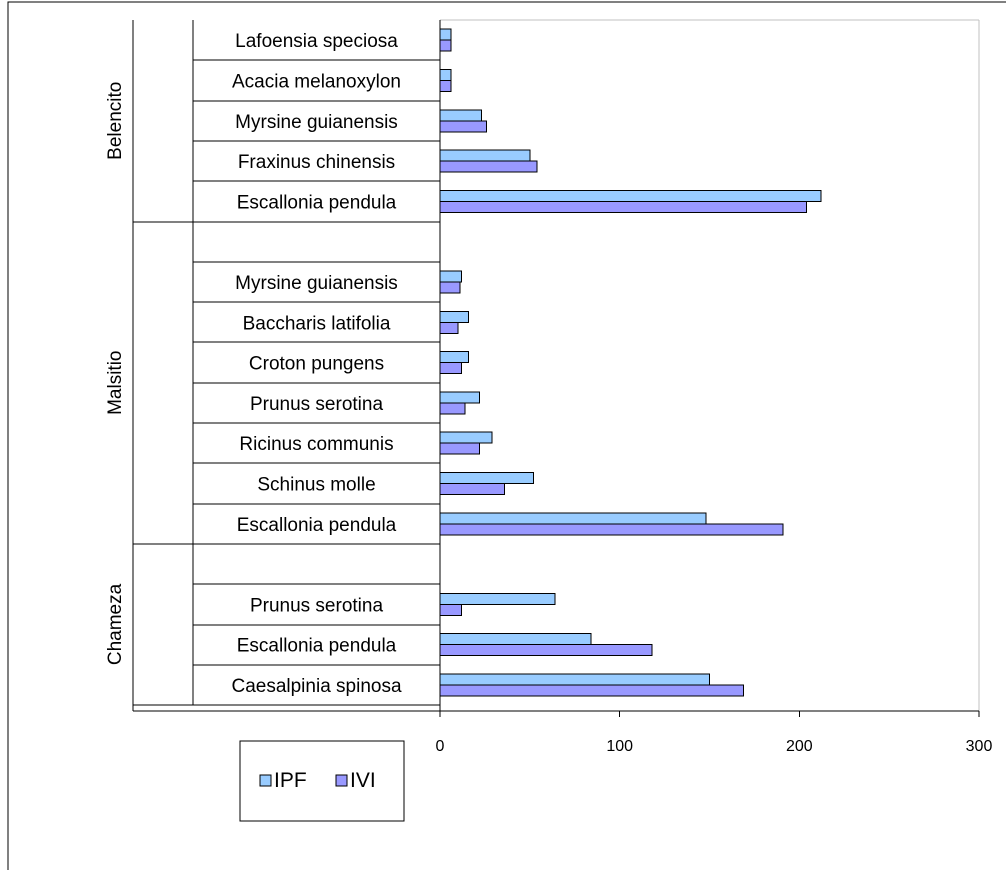 The image size is (1006, 870). What do you see at coordinates (115, 624) in the screenshot?
I see `group-label: Chameza` at bounding box center [115, 624].